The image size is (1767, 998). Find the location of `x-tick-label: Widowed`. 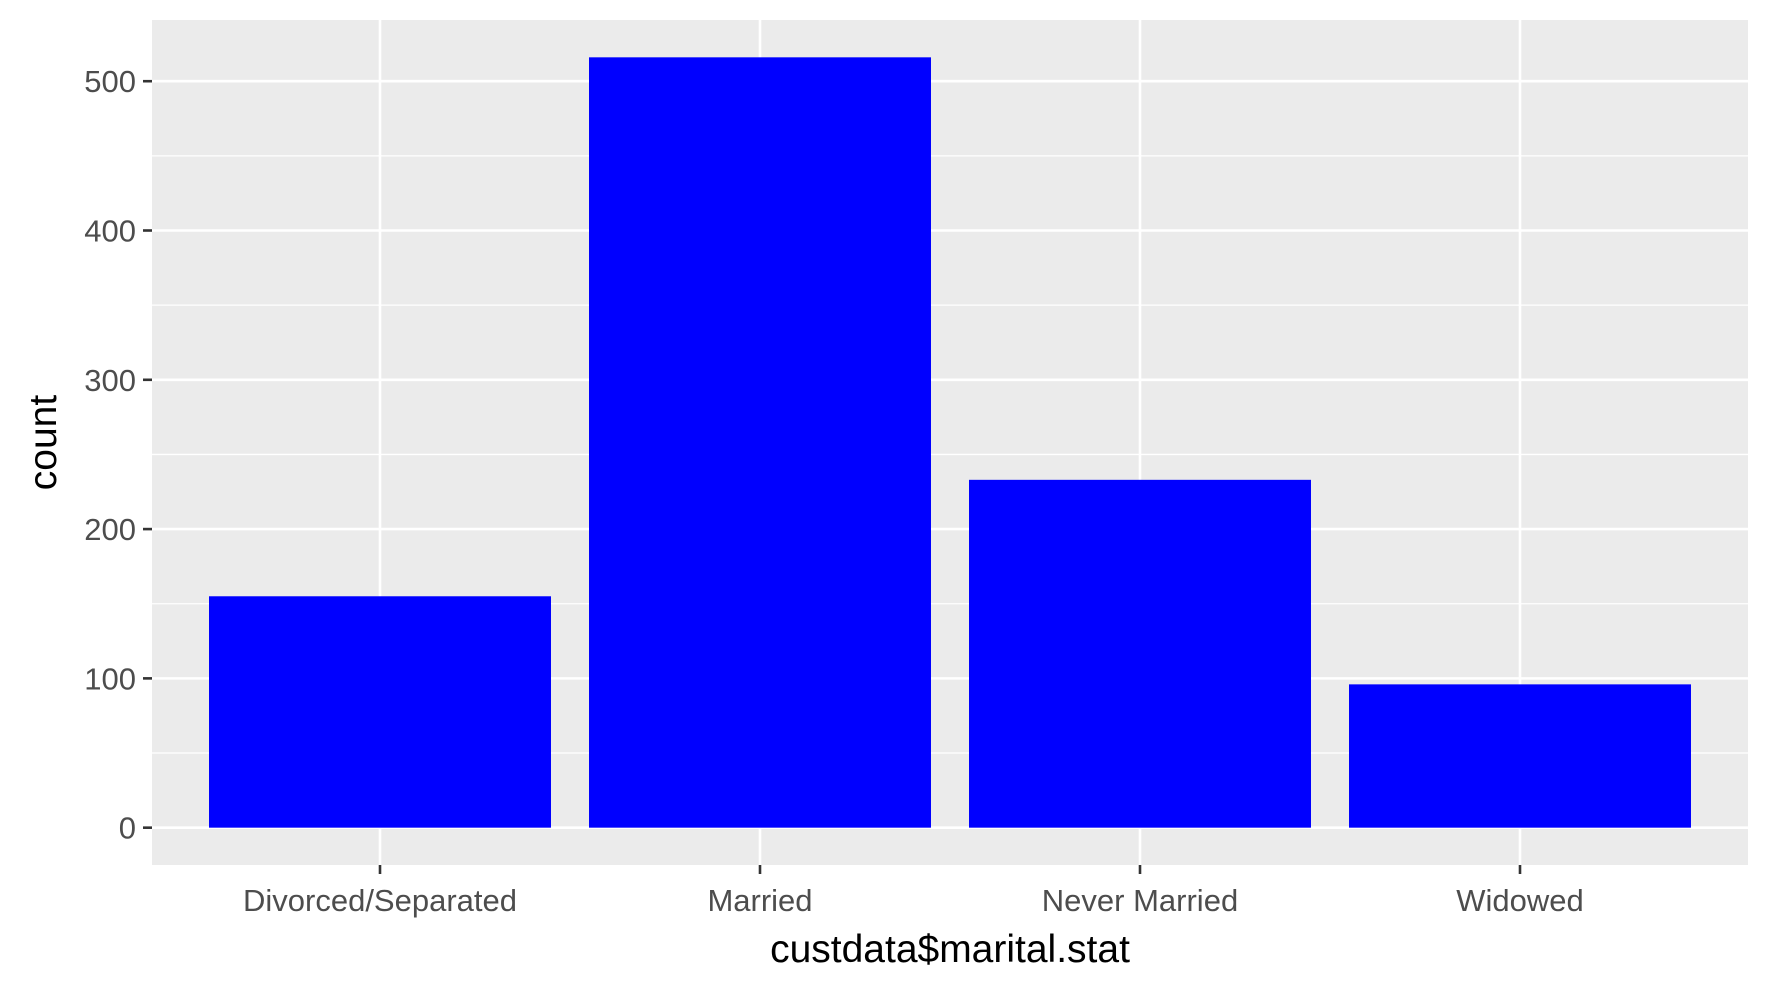

x-tick-label: Widowed is located at coordinates (1520, 900).